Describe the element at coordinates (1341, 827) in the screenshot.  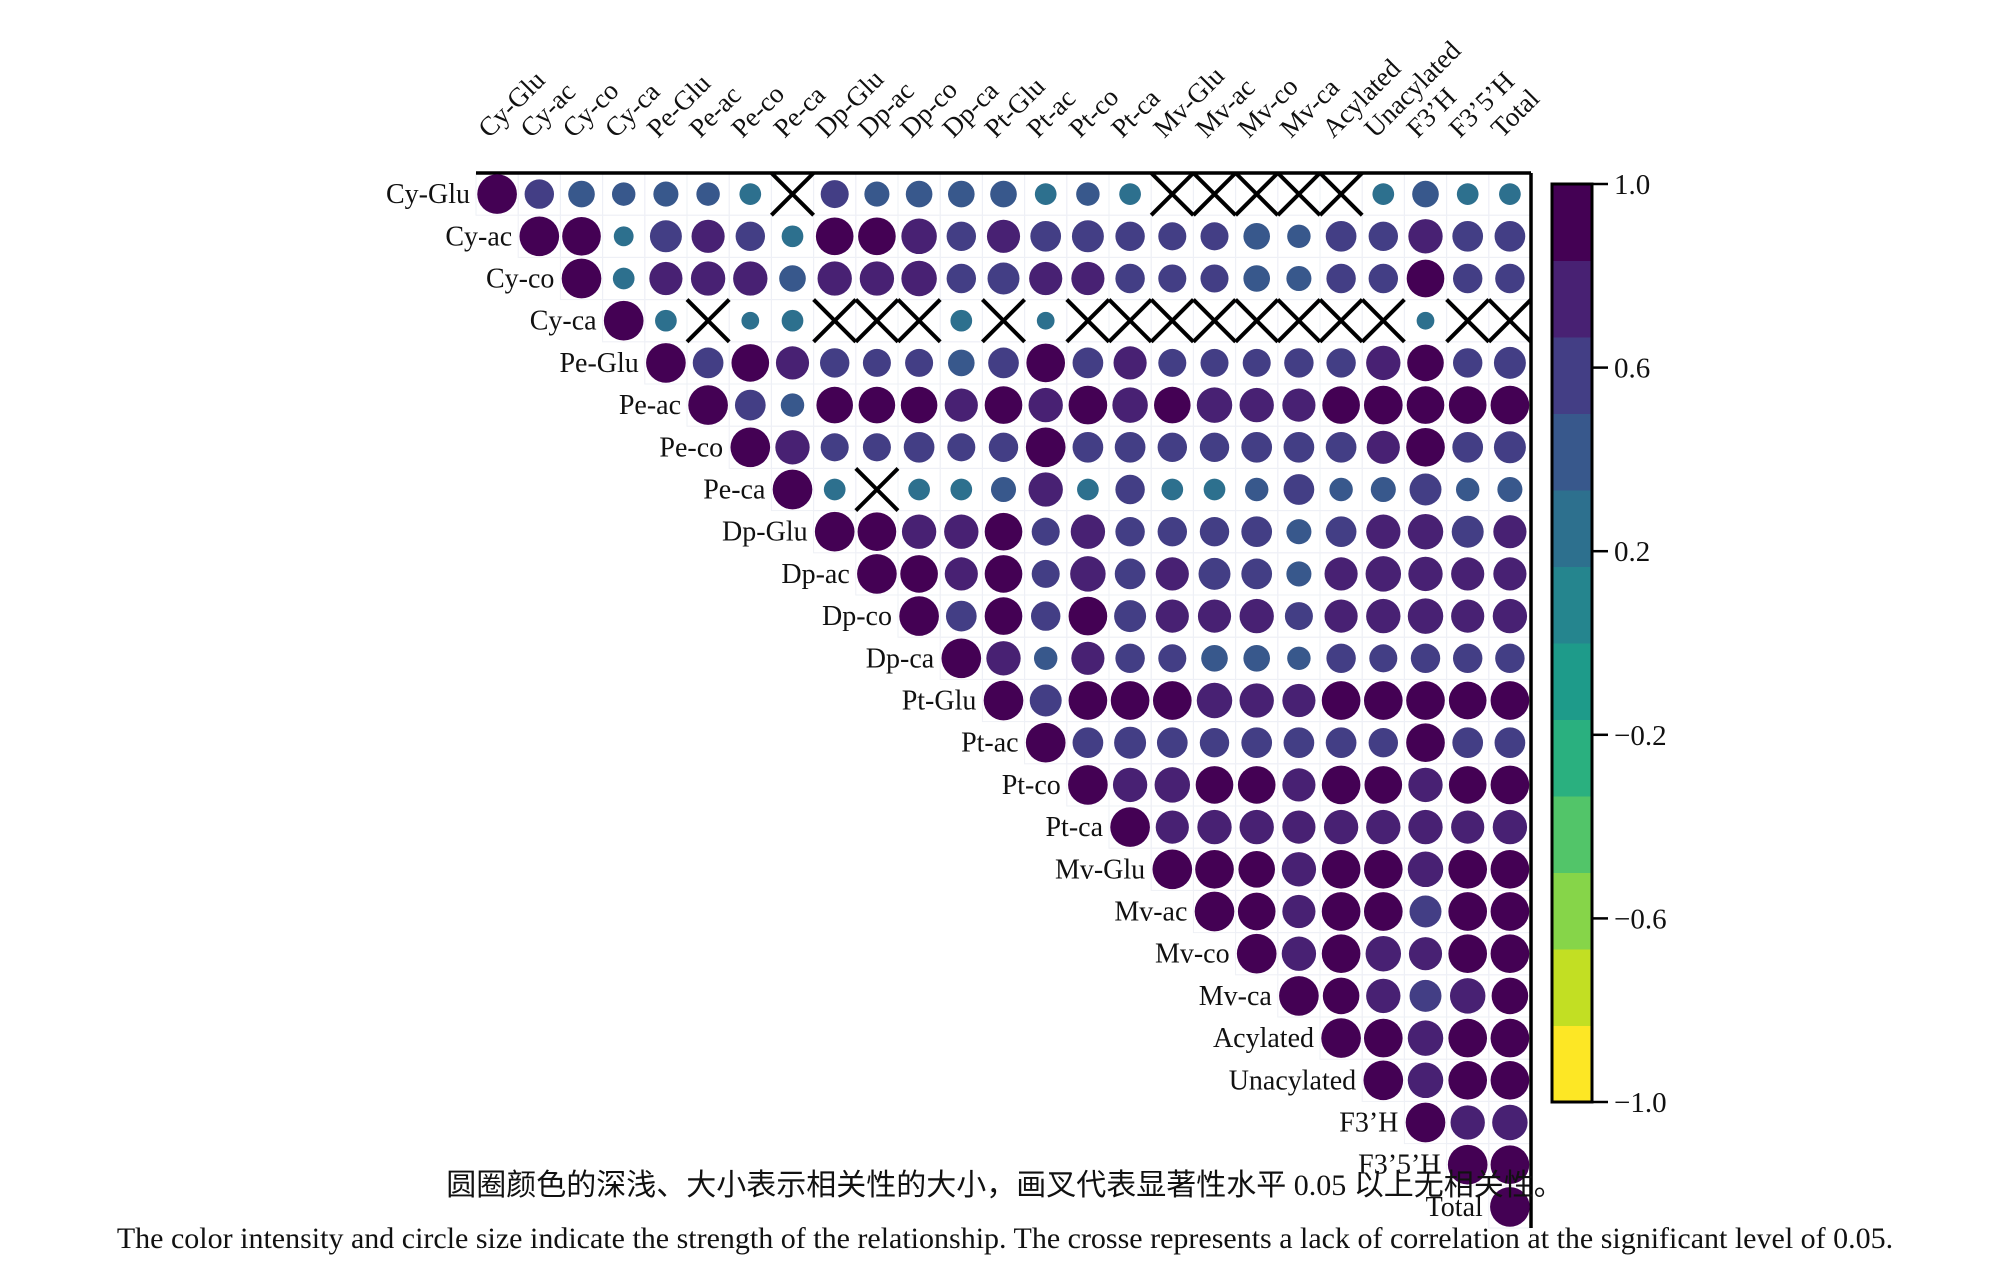
I see `corr-circle-Pt-ca-Acylated` at that location.